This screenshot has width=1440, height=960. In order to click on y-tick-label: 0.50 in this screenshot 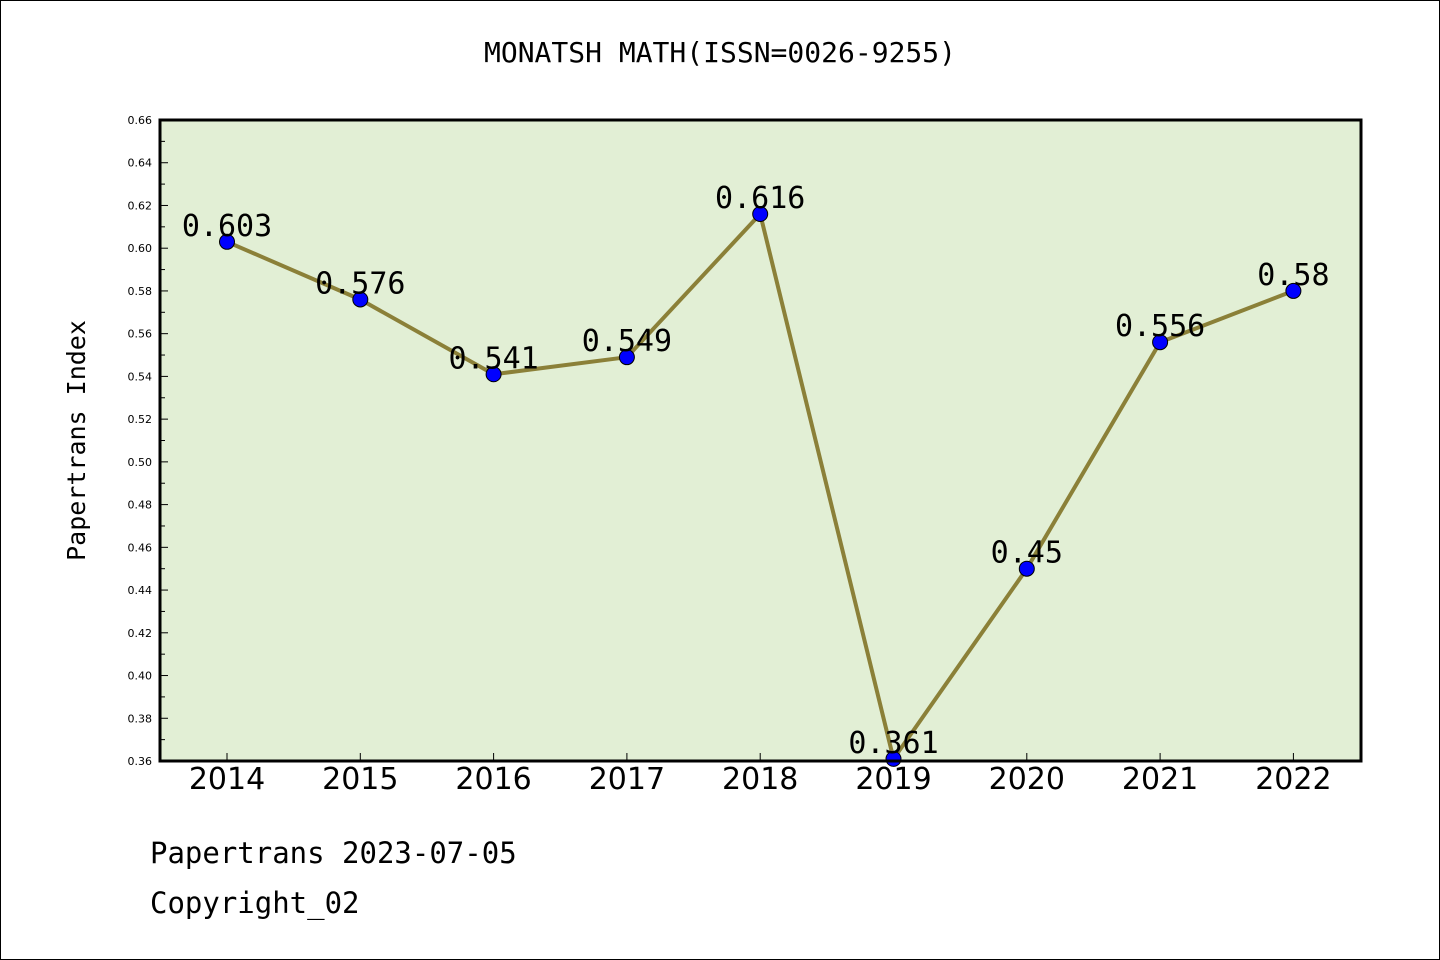, I will do `click(140, 462)`.